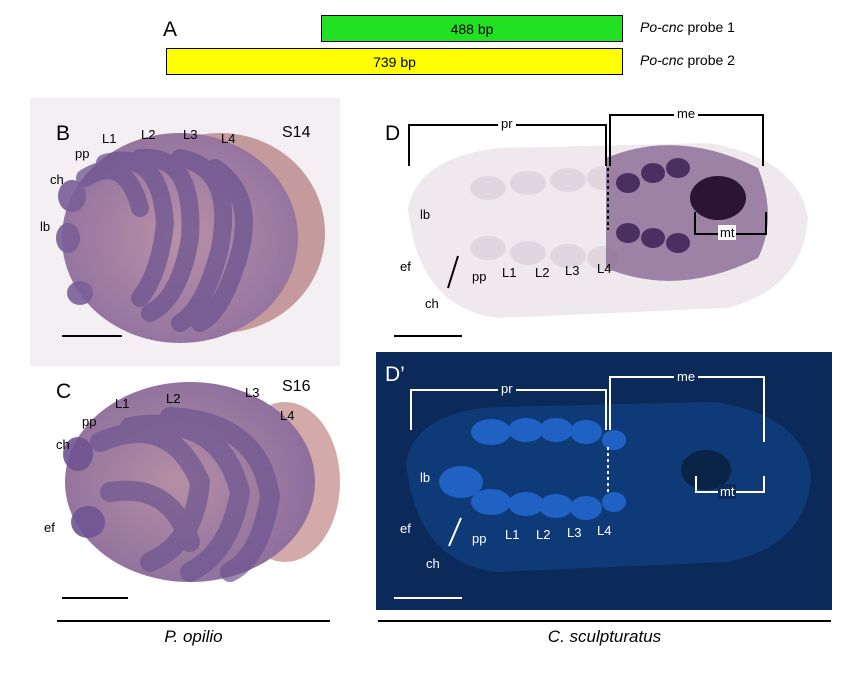 This screenshot has height=681, width=850. Describe the element at coordinates (63, 444) in the screenshot. I see `c-ch: ch` at that location.